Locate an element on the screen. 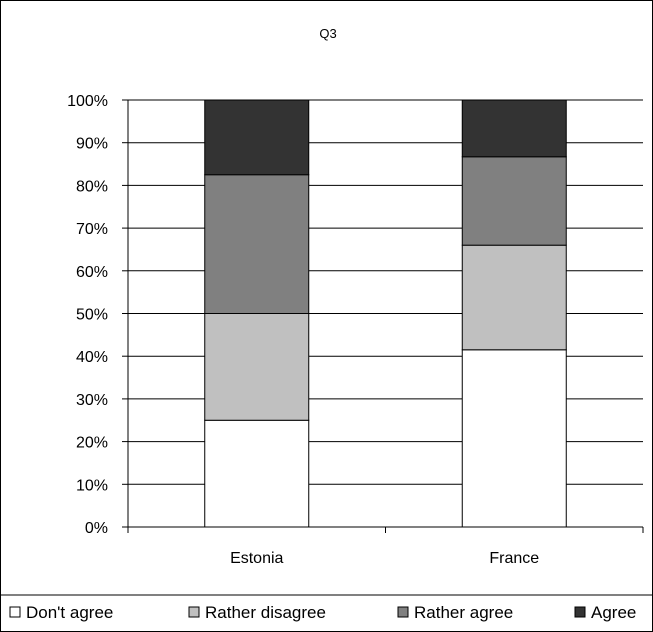  y-tick-label: 0% is located at coordinates (96, 528).